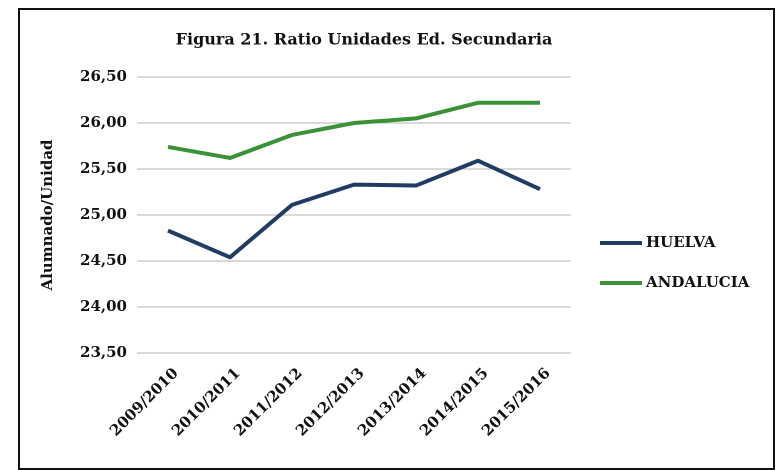 This screenshot has width=777, height=470. Describe the element at coordinates (697, 282) in the screenshot. I see `legend-label: ANDALUCIA` at that location.